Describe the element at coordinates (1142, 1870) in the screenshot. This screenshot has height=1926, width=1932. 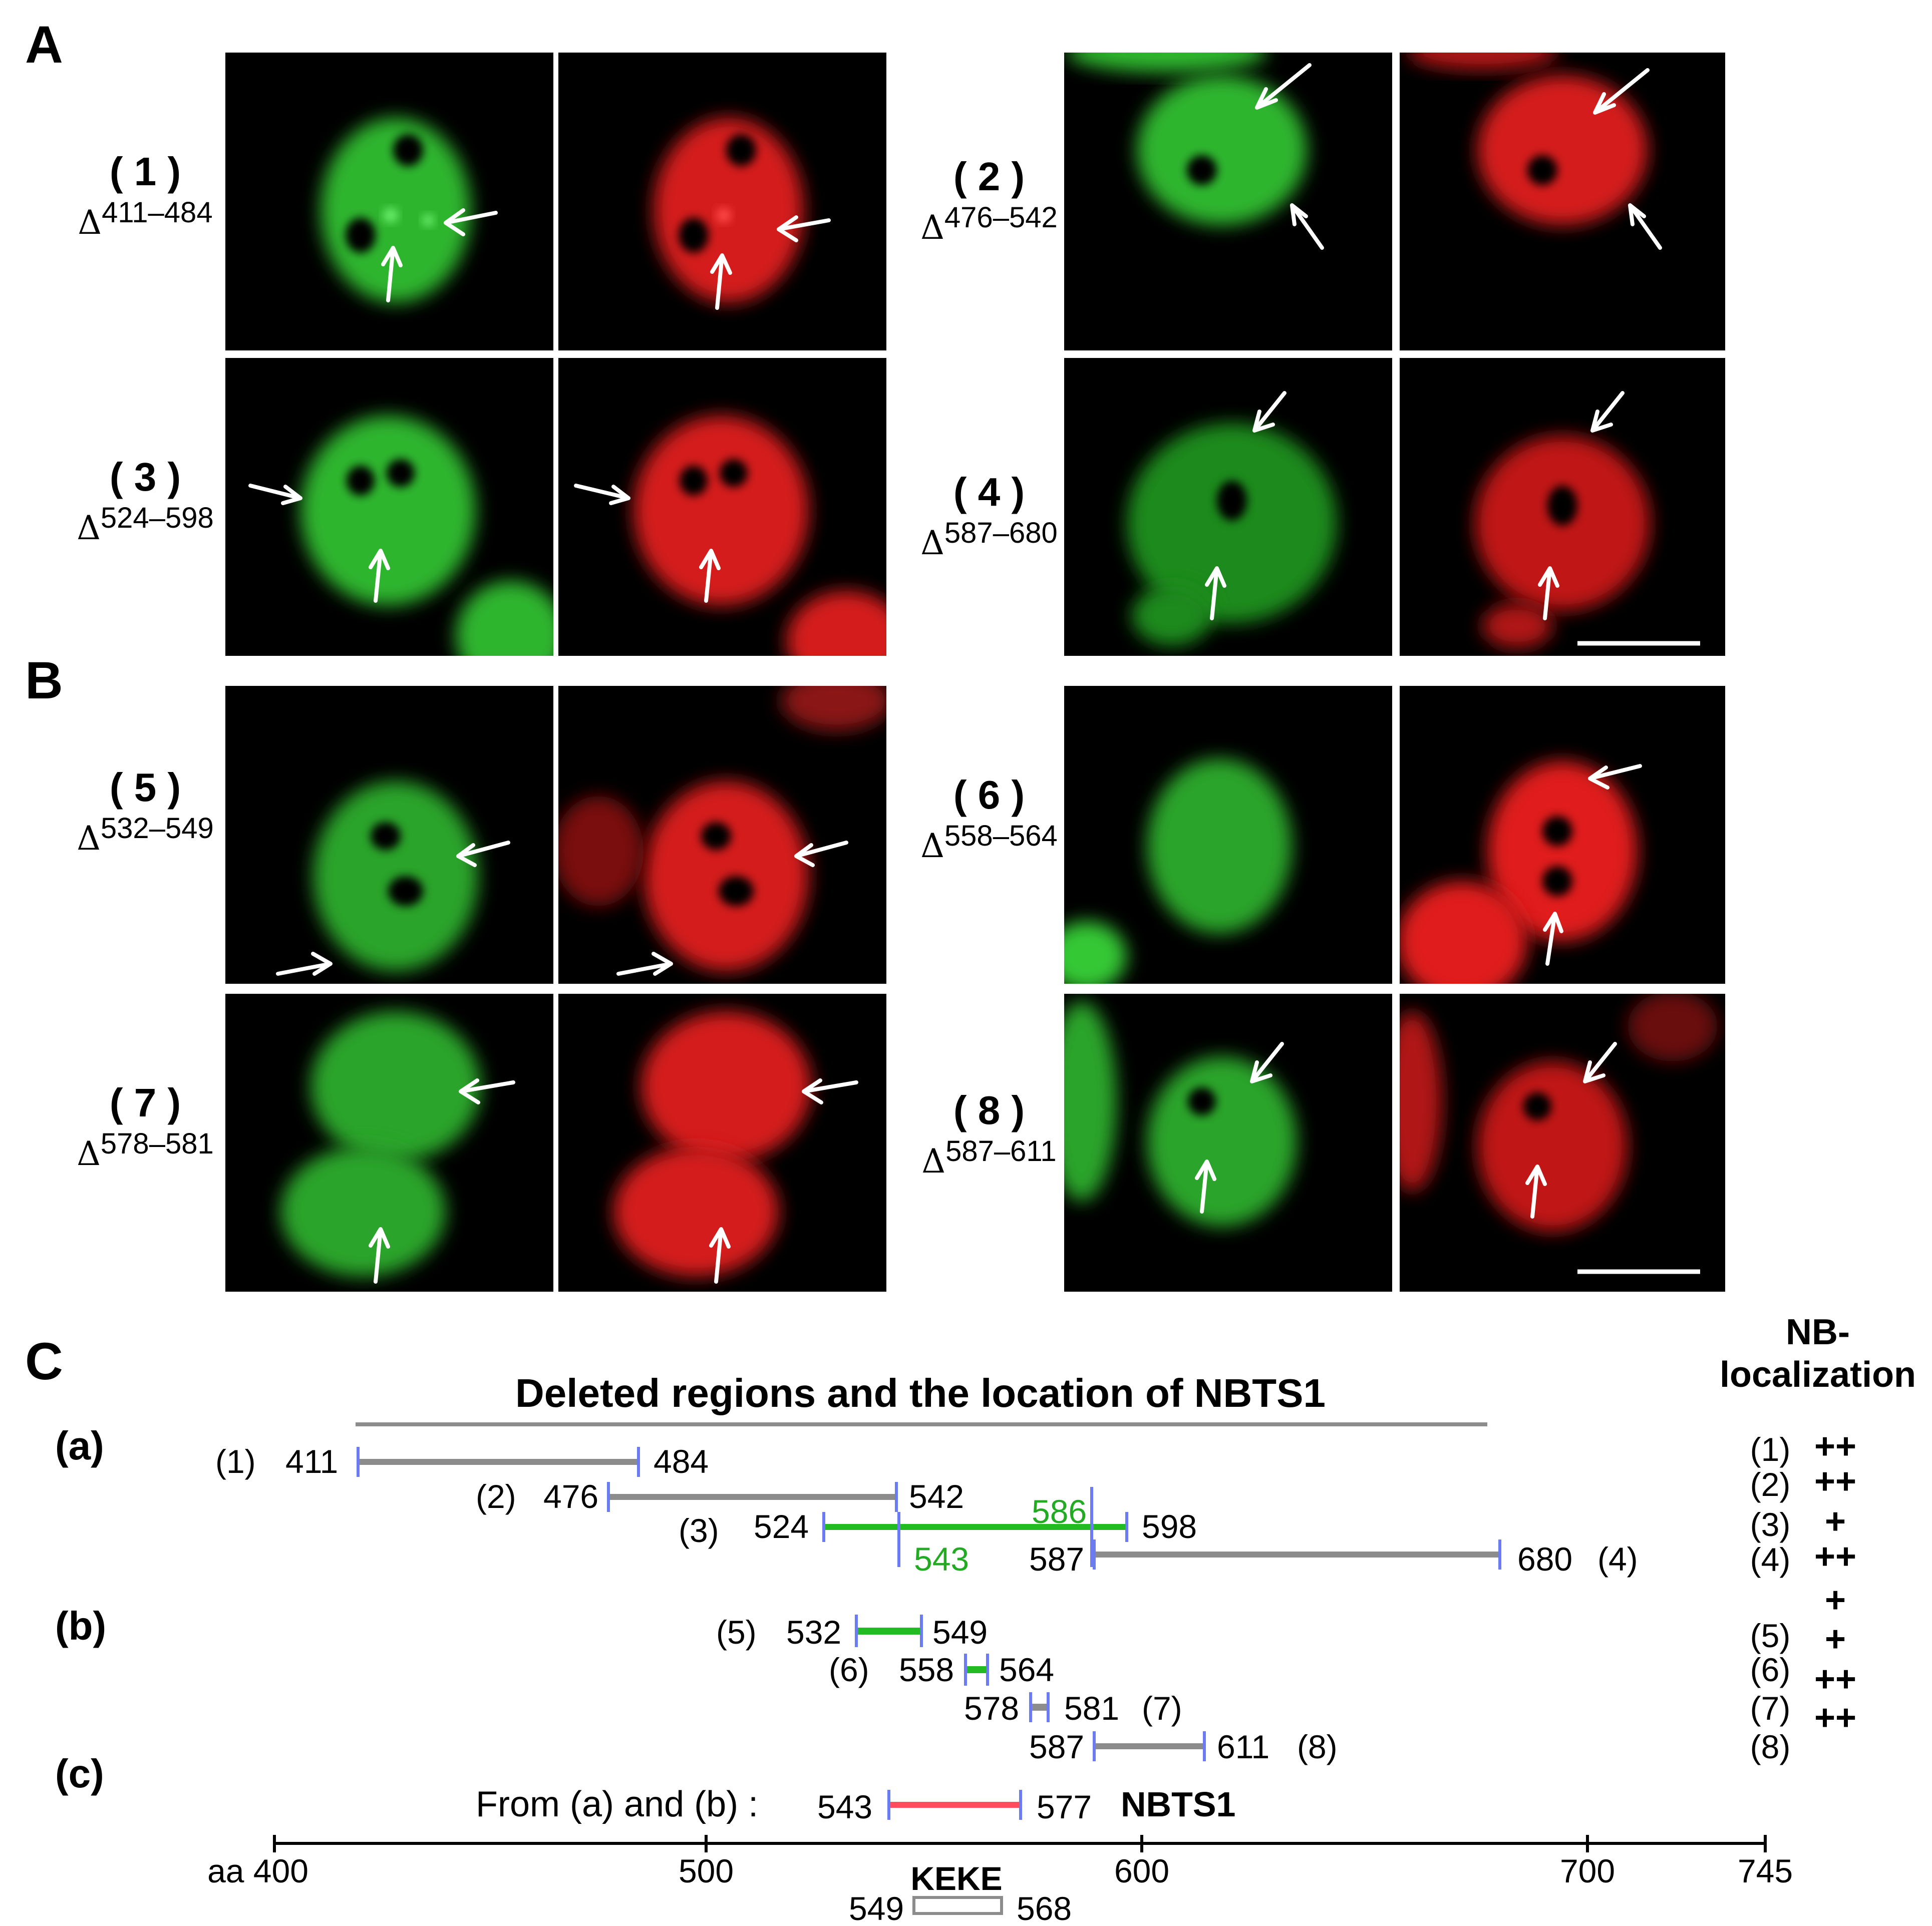
I see `axis-tick-label: 600` at that location.